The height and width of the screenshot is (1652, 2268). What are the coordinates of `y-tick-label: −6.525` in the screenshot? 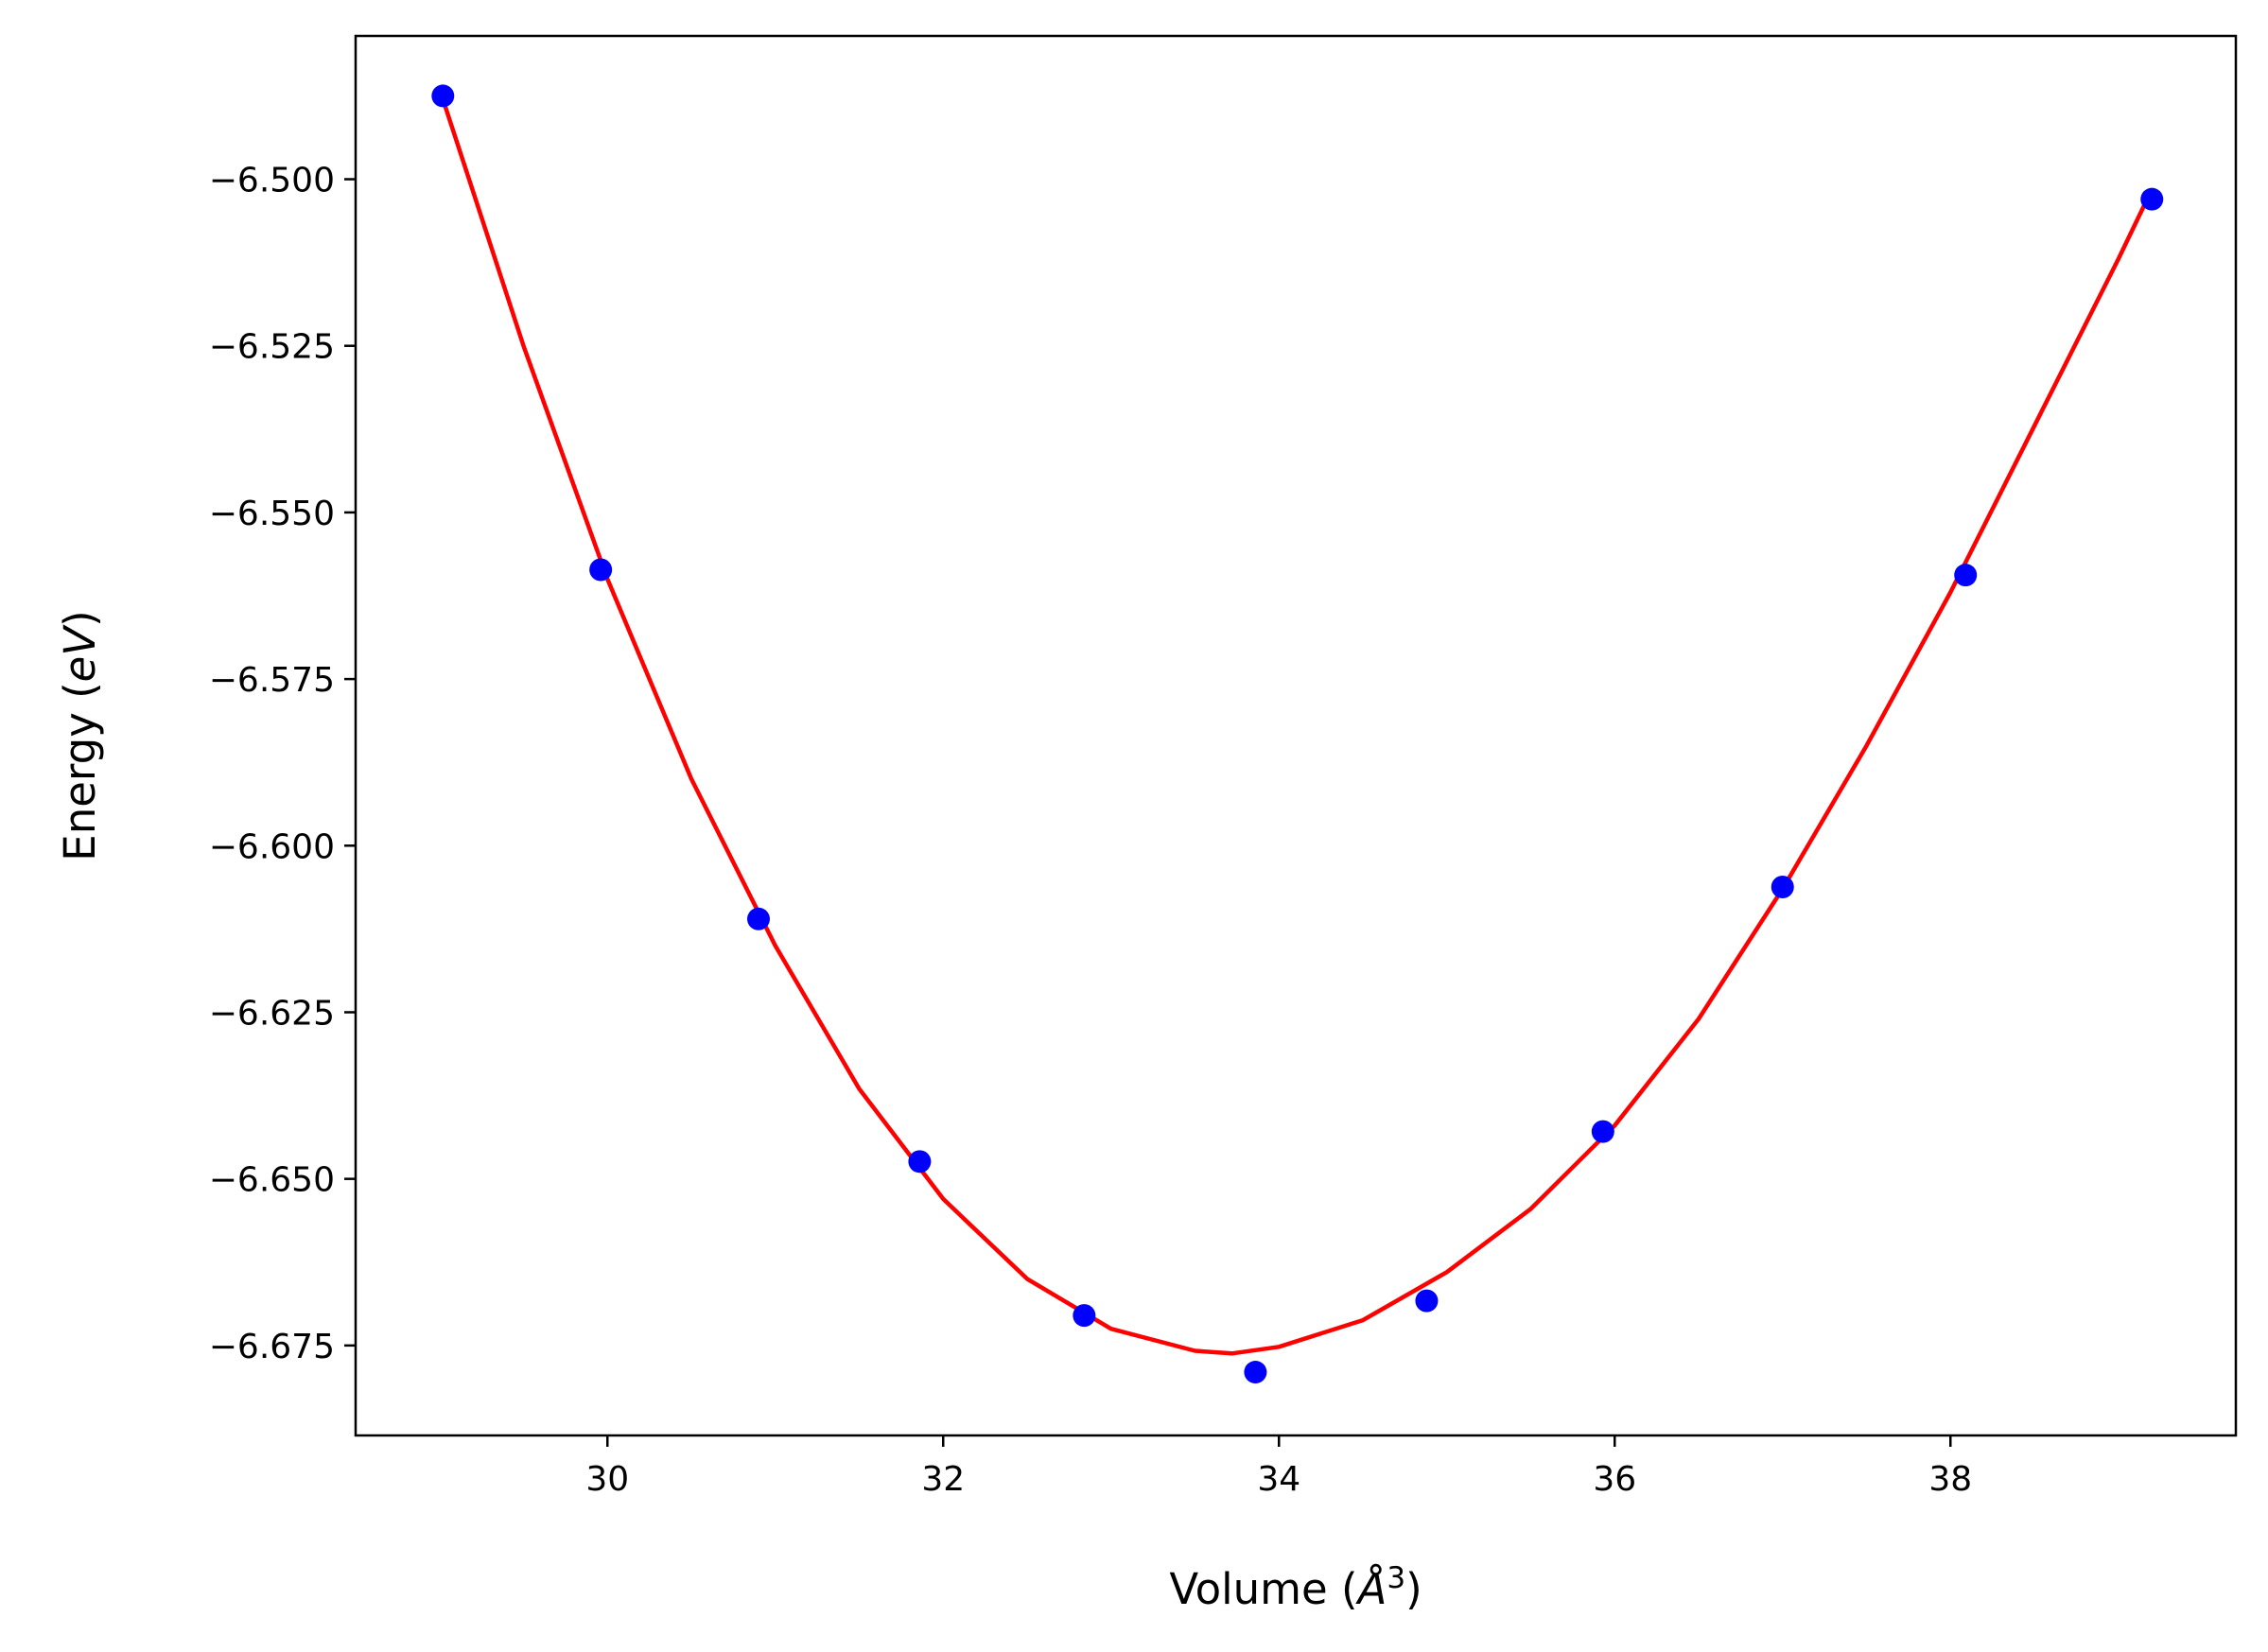 It's located at (272, 348).